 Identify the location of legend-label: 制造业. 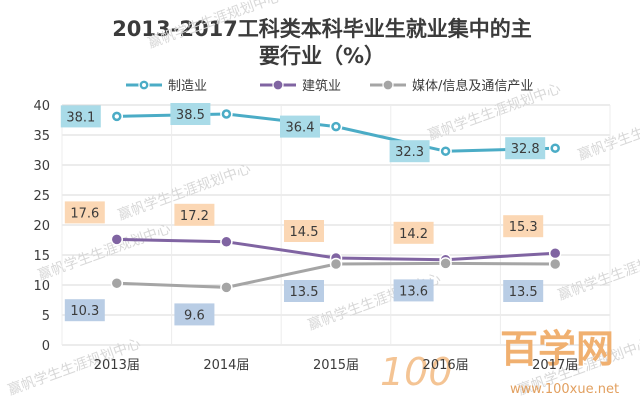
(187, 86).